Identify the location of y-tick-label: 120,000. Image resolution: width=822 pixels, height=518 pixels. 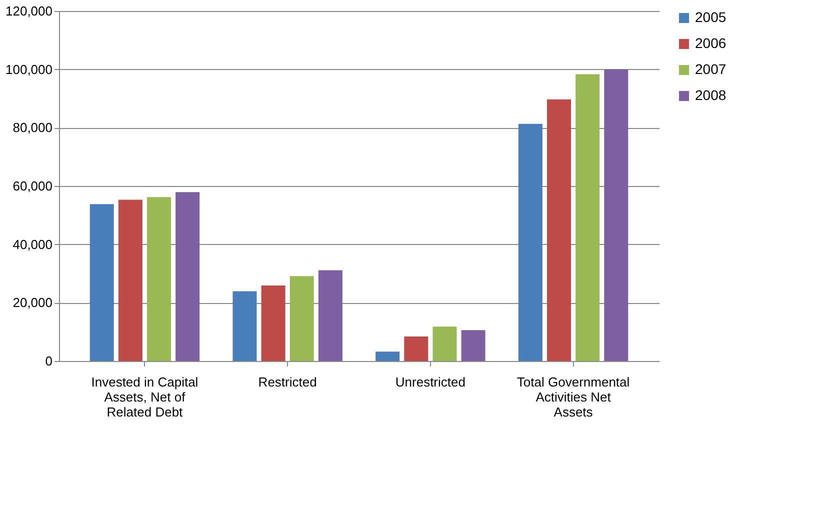
(29, 11).